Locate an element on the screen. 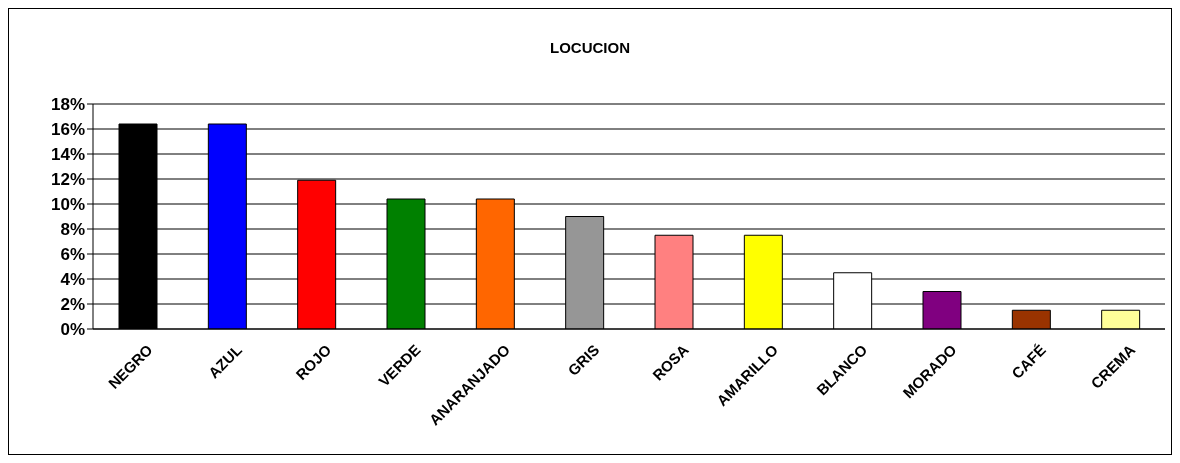  y-tick-label: 8% is located at coordinates (72, 230).